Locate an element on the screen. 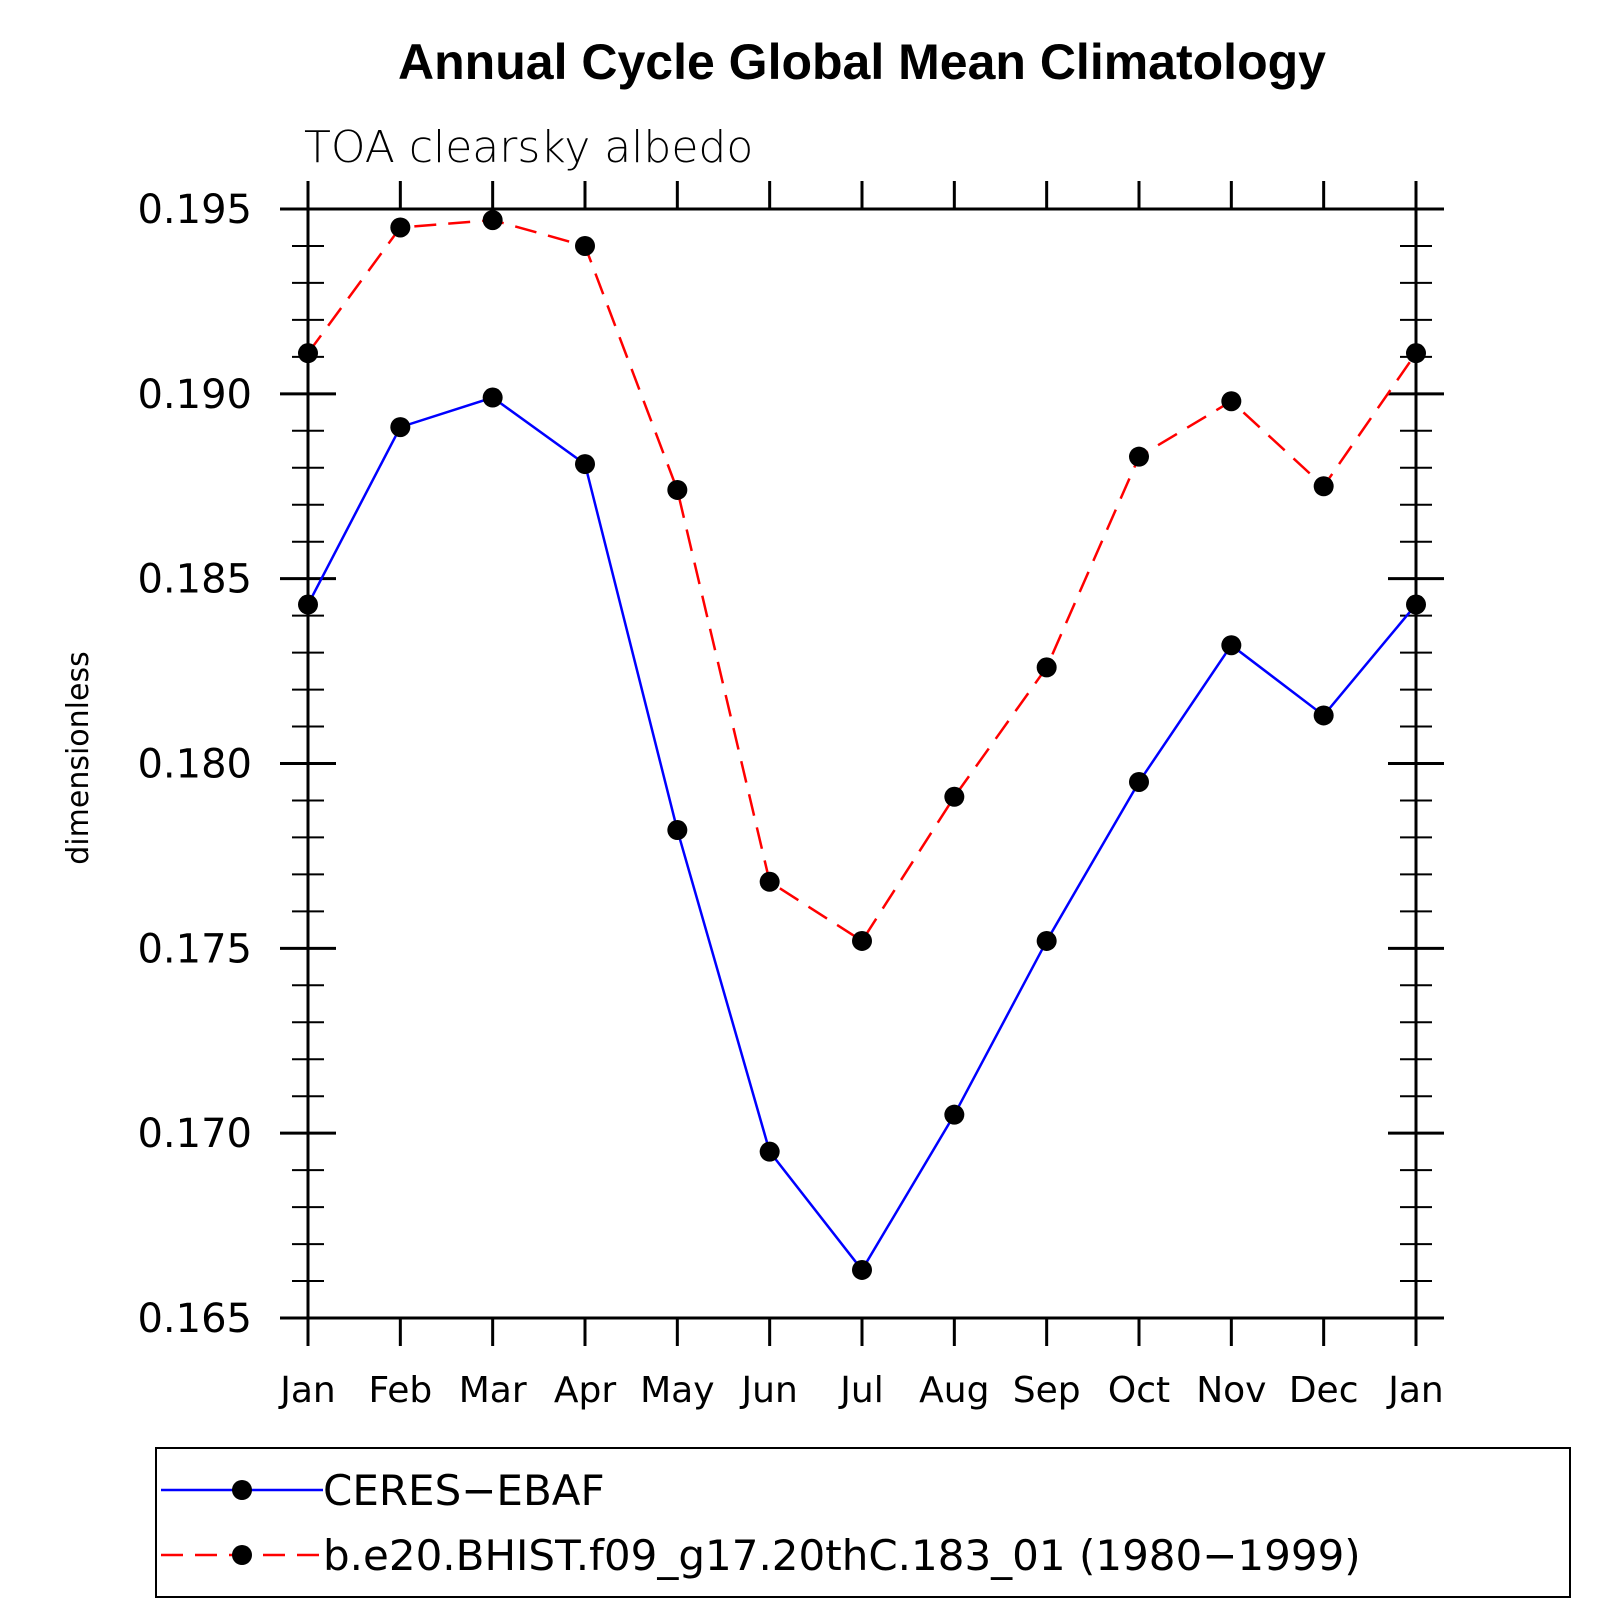  y-tick-label: 0.175 is located at coordinates (194, 949).